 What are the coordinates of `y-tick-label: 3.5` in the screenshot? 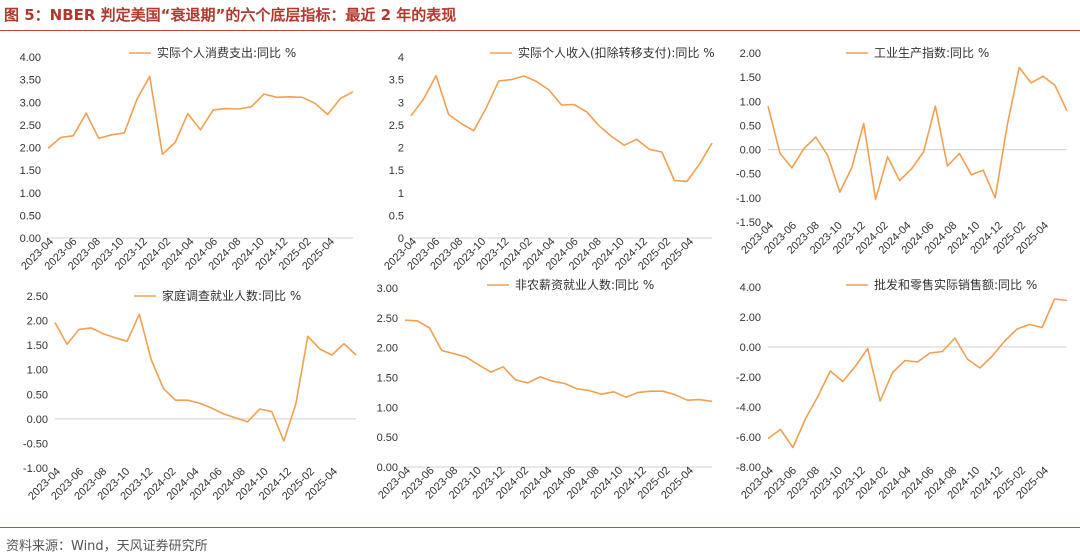 It's located at (396, 81).